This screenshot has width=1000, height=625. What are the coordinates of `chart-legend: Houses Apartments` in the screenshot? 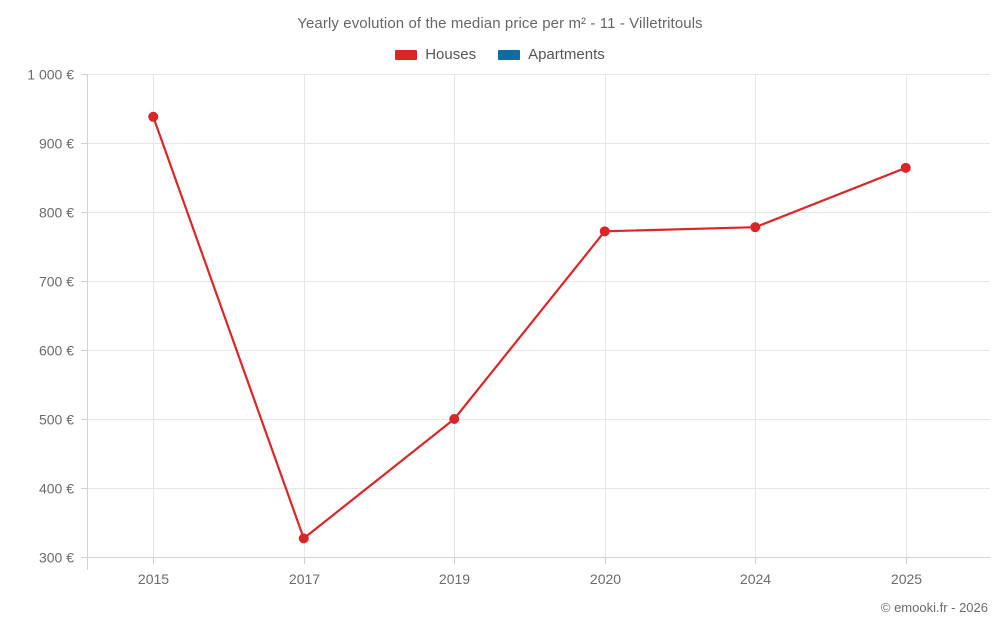 It's located at (500, 54).